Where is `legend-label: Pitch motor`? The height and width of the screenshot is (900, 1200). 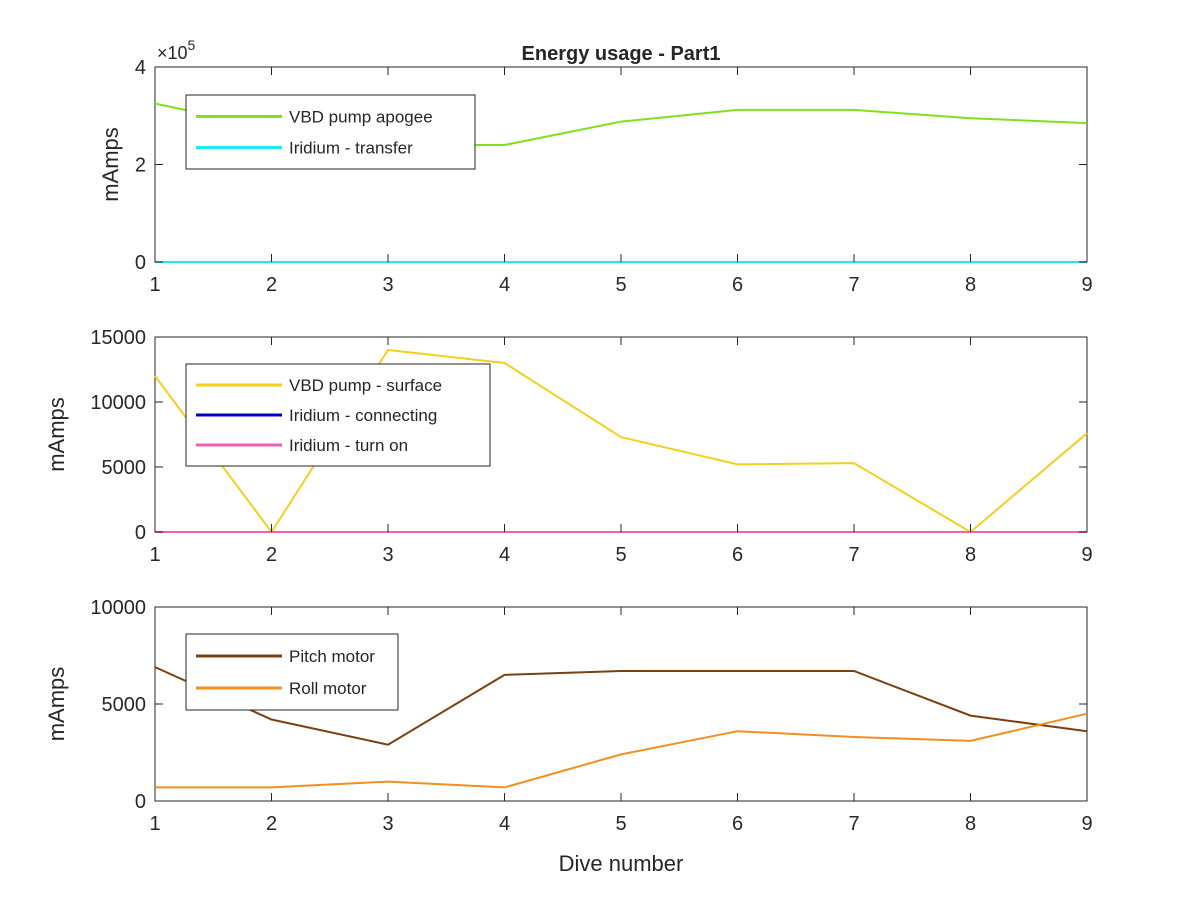
legend-label: Pitch motor is located at coordinates (332, 656).